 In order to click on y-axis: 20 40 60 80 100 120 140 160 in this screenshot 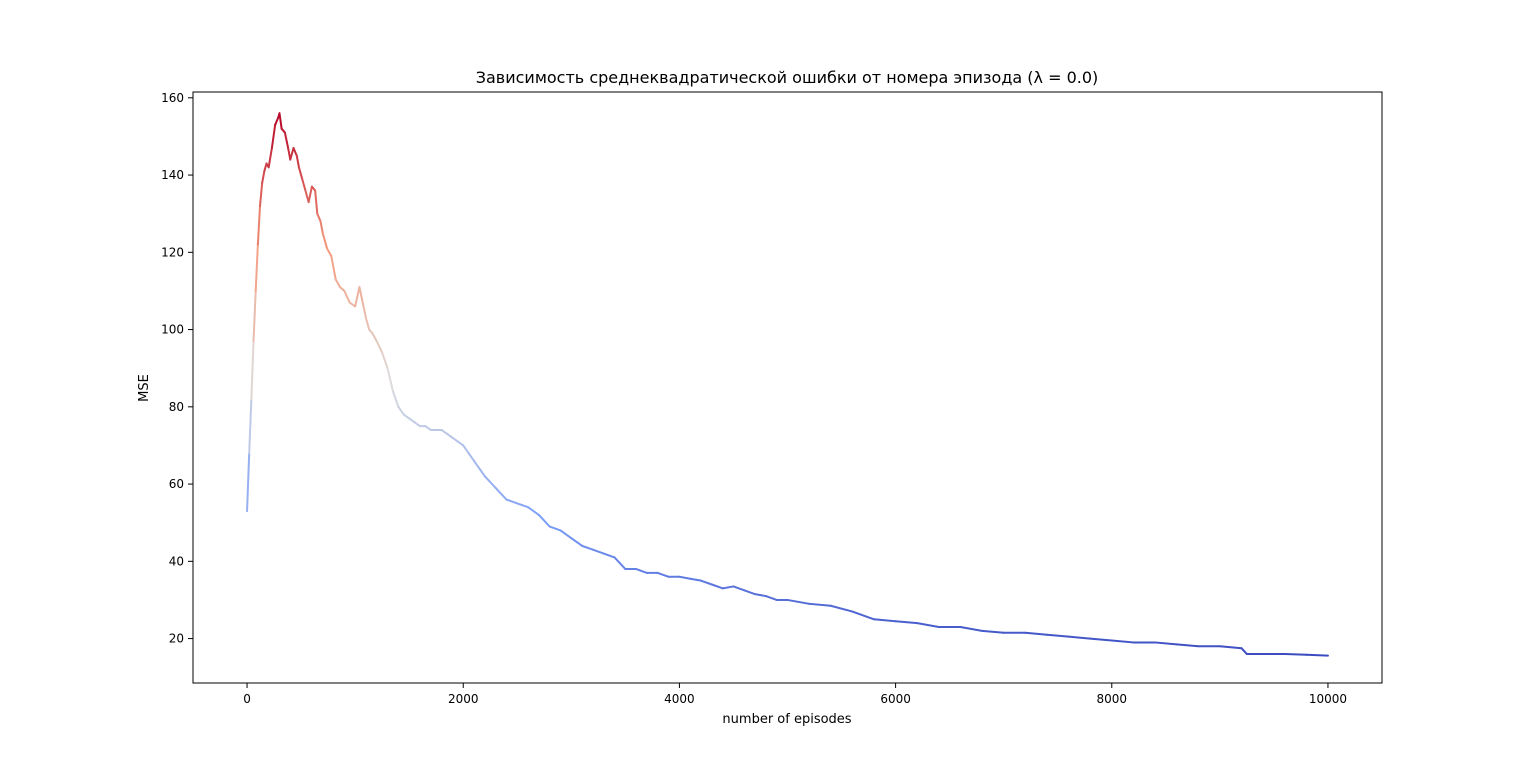, I will do `click(177, 368)`.